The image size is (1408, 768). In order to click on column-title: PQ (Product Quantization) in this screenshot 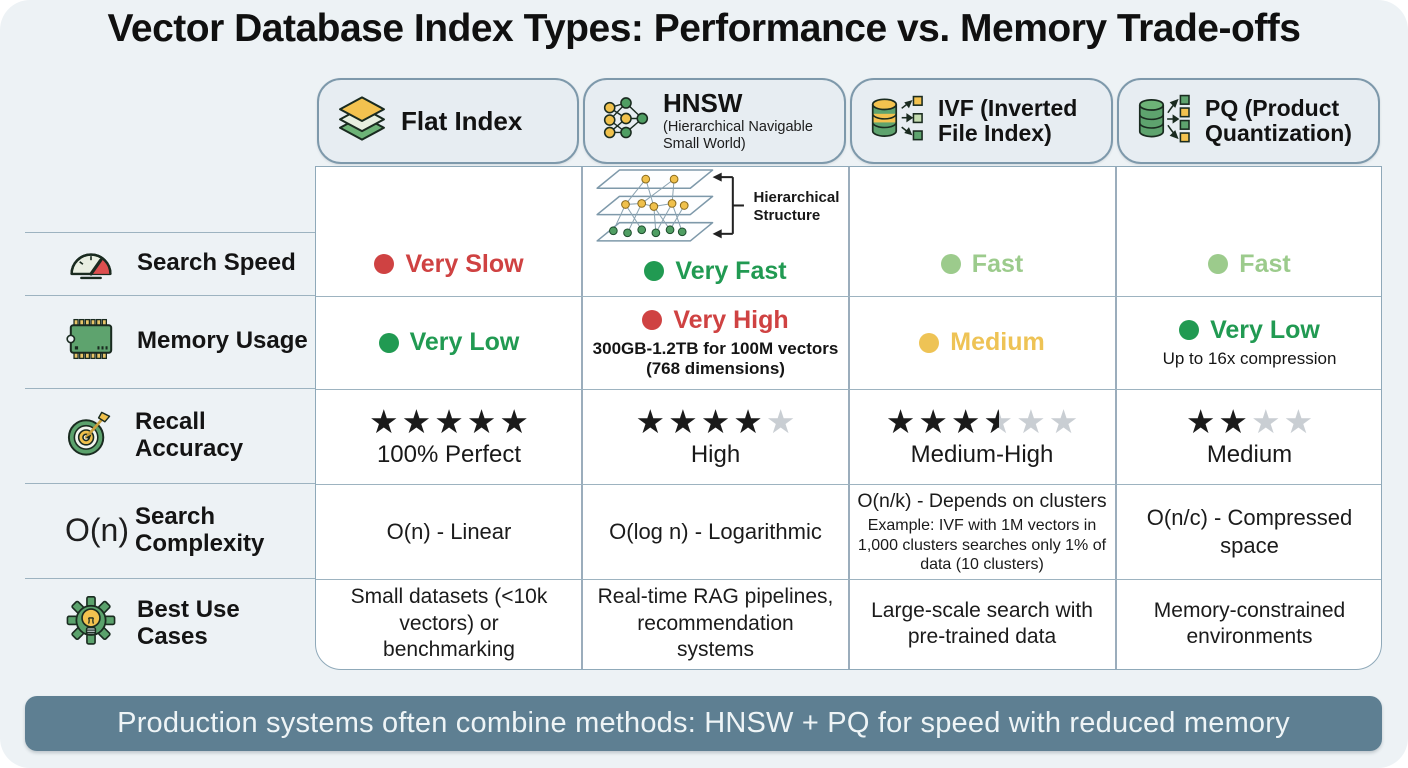, I will do `click(1278, 120)`.